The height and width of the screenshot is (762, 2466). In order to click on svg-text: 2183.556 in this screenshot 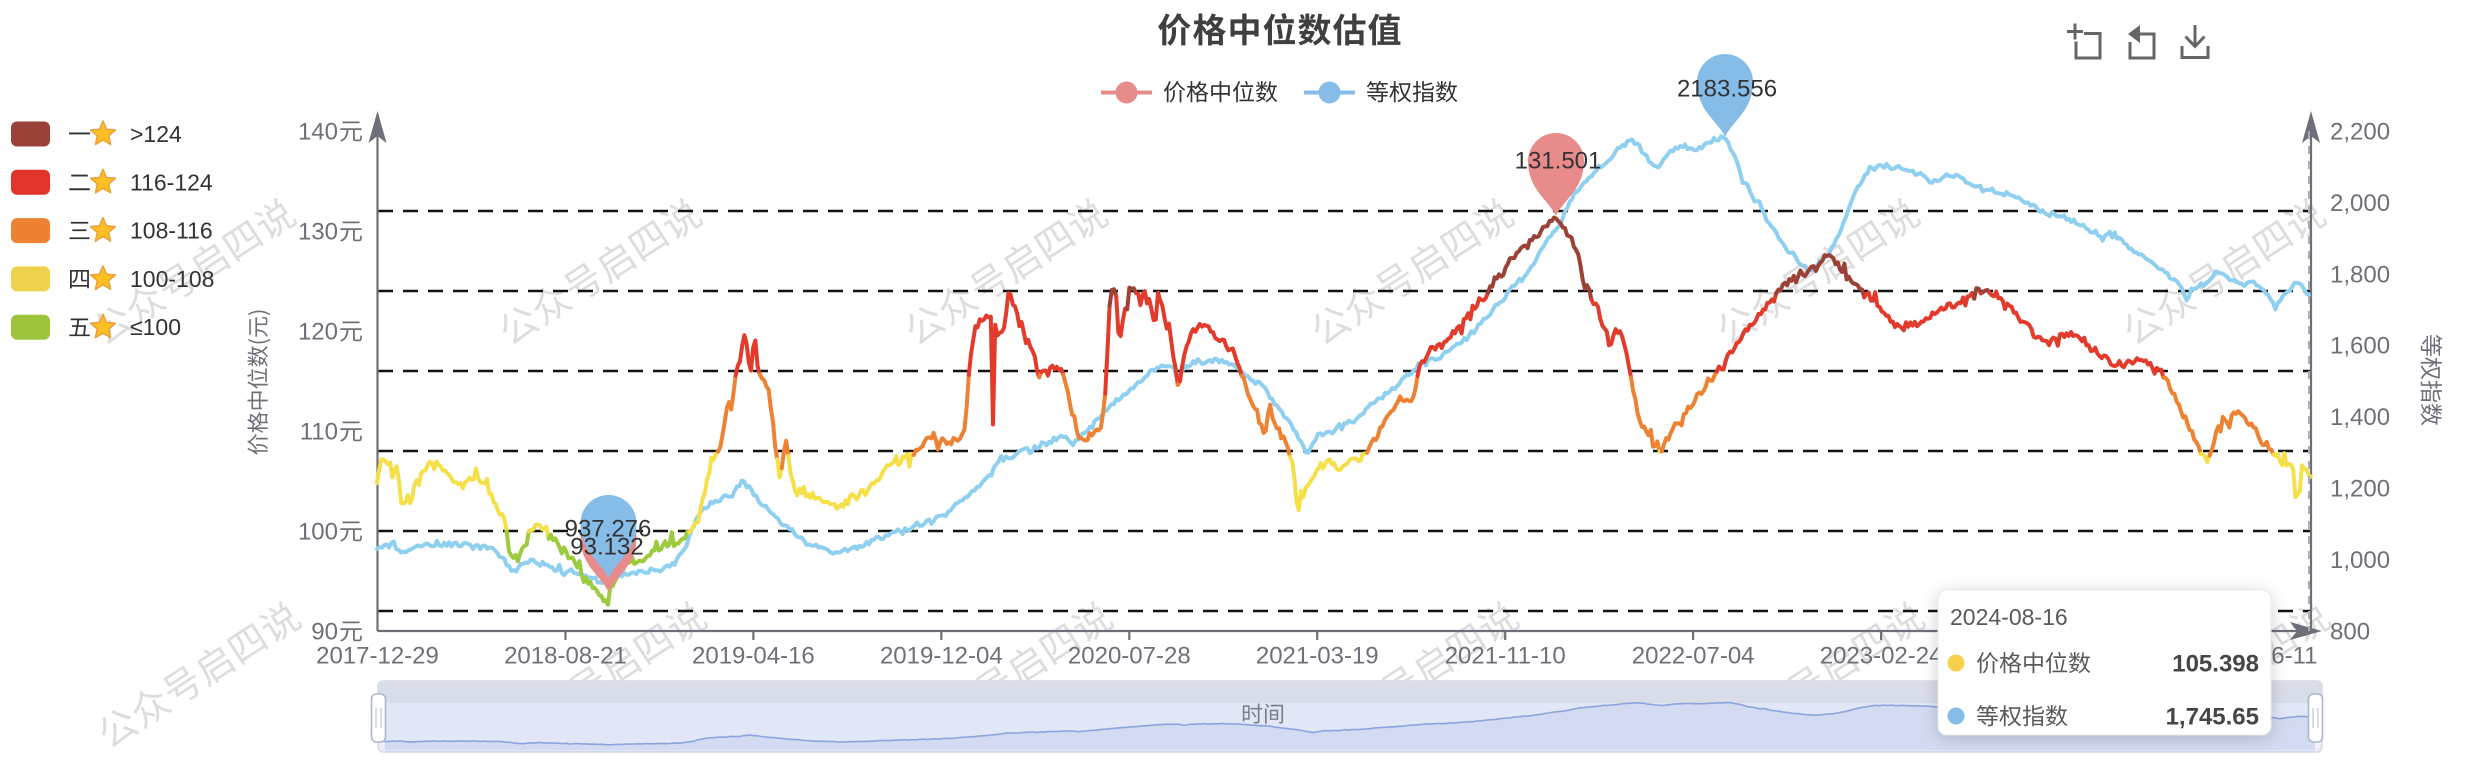, I will do `click(1727, 88)`.